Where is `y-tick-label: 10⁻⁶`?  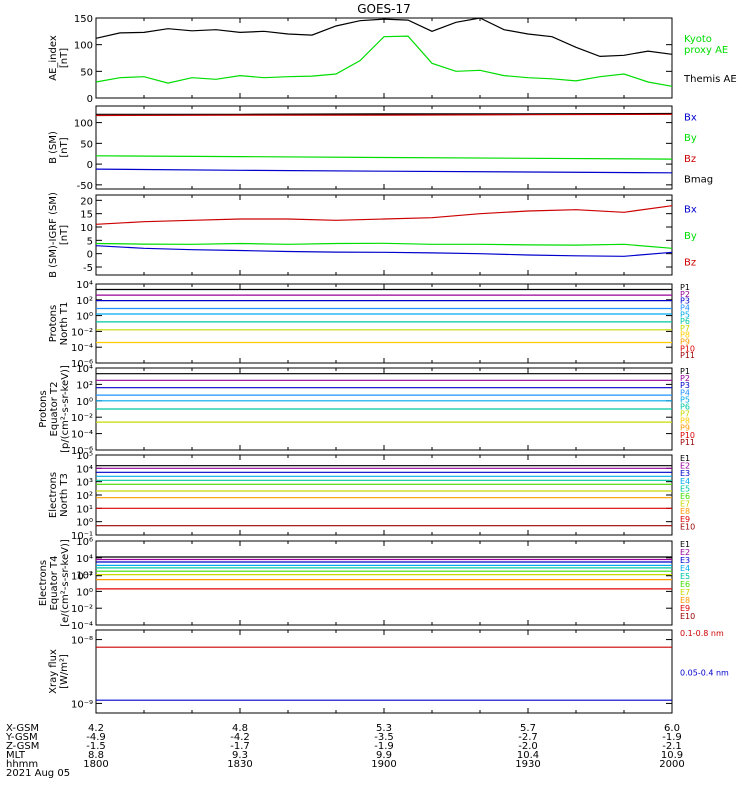
y-tick-label: 10⁻⁶ is located at coordinates (82, 364).